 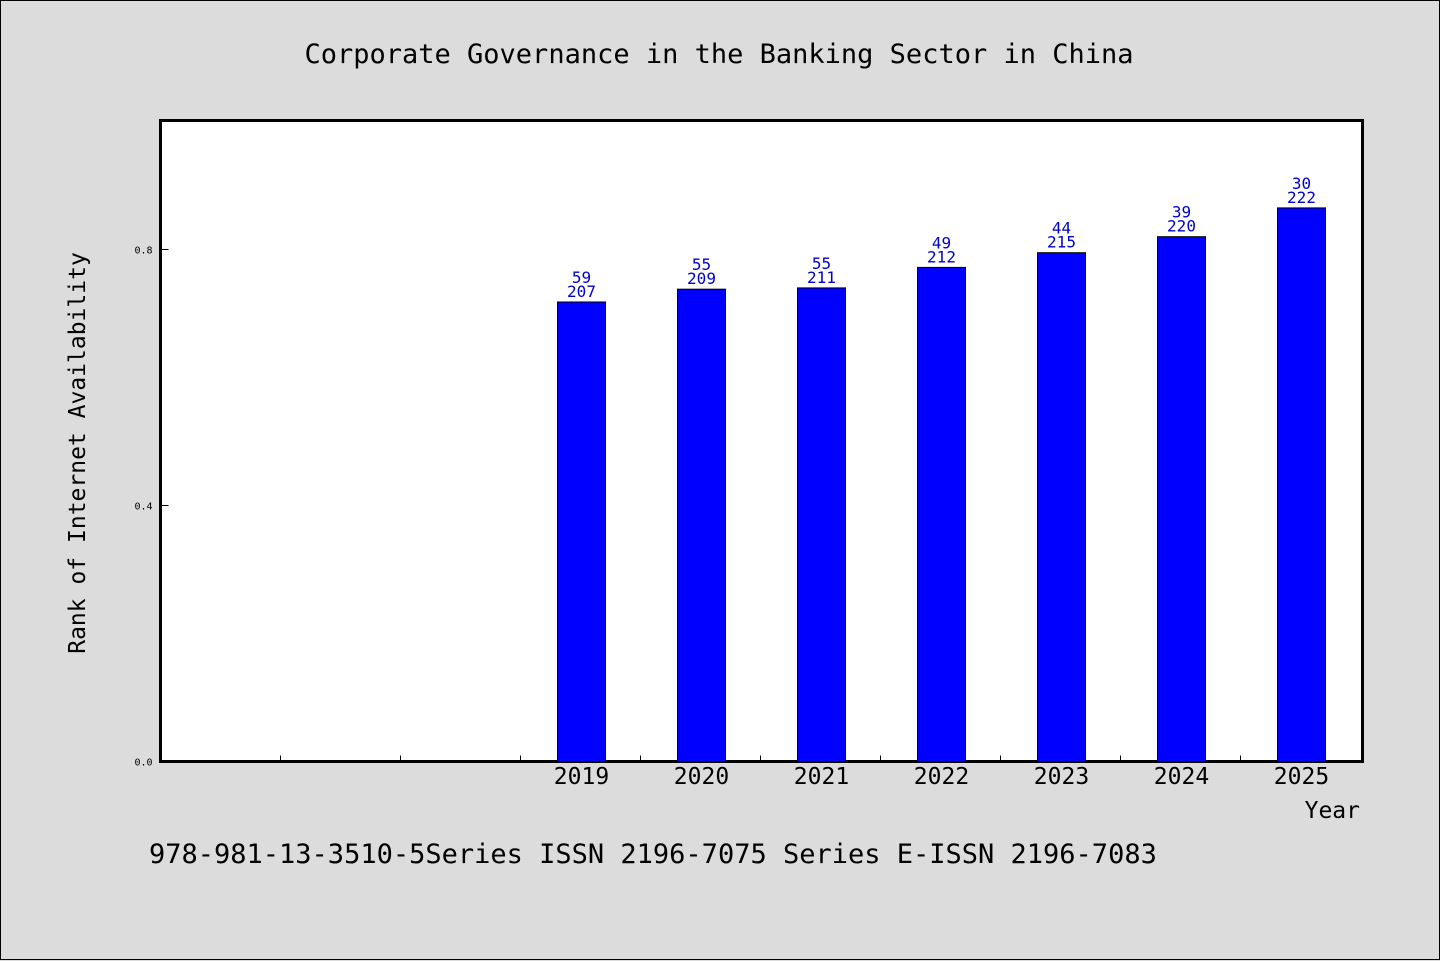 What do you see at coordinates (1301, 197) in the screenshot?
I see `bar-label-bottom: 222` at bounding box center [1301, 197].